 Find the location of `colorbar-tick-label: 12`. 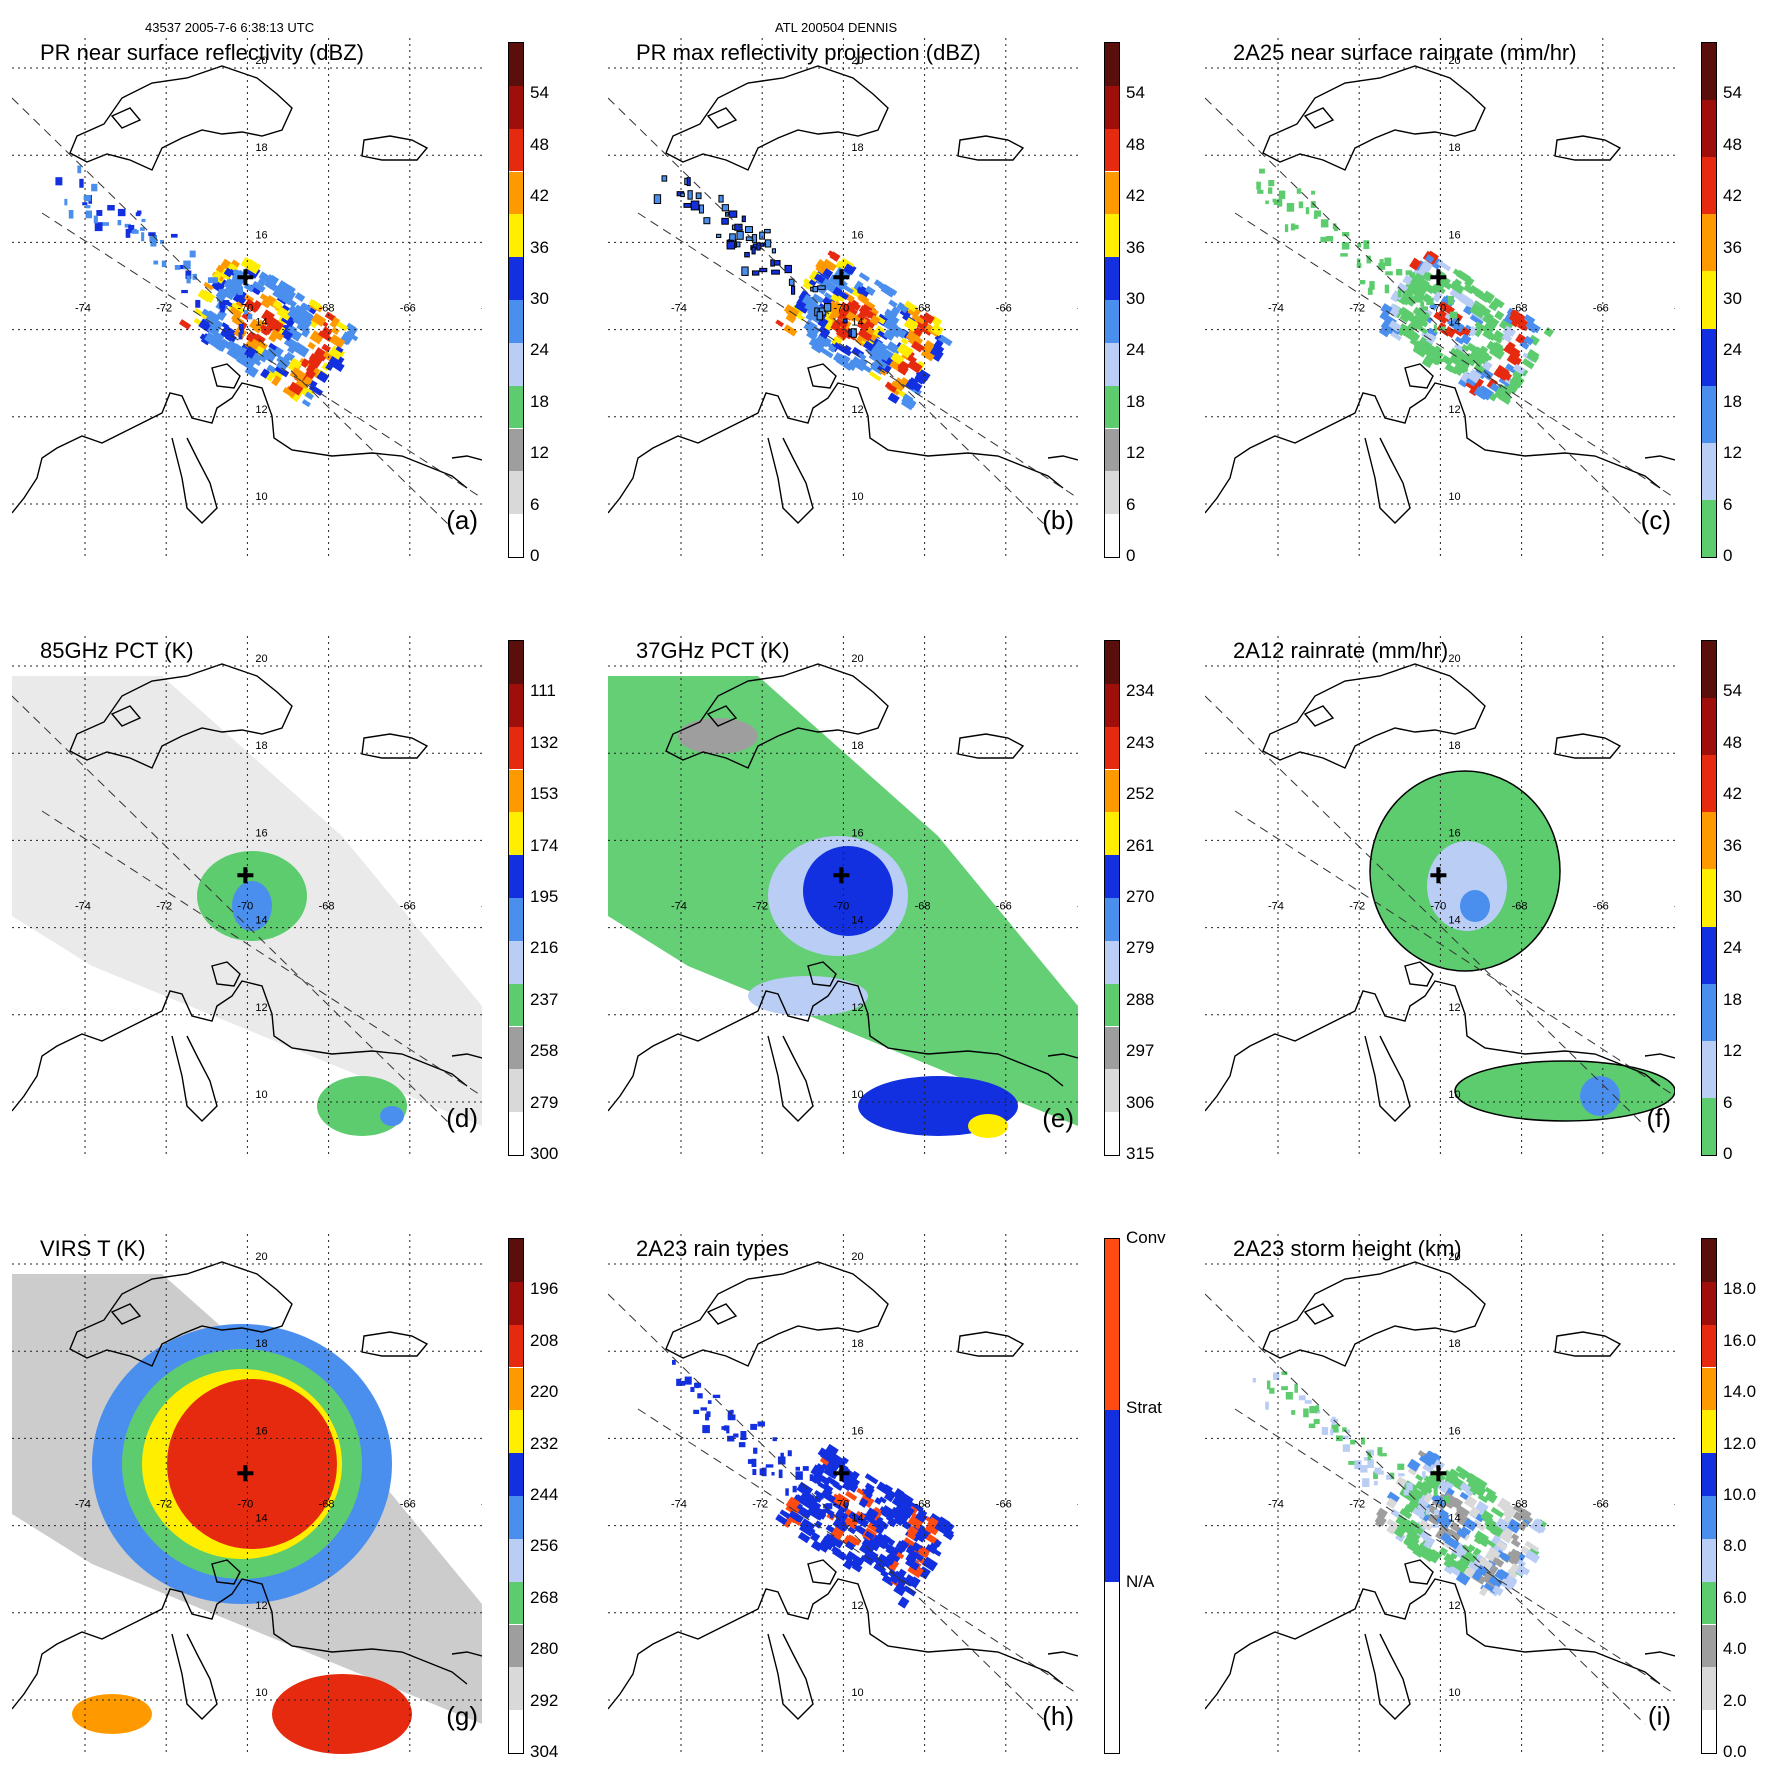

colorbar-tick-label: 12 is located at coordinates (1732, 453).